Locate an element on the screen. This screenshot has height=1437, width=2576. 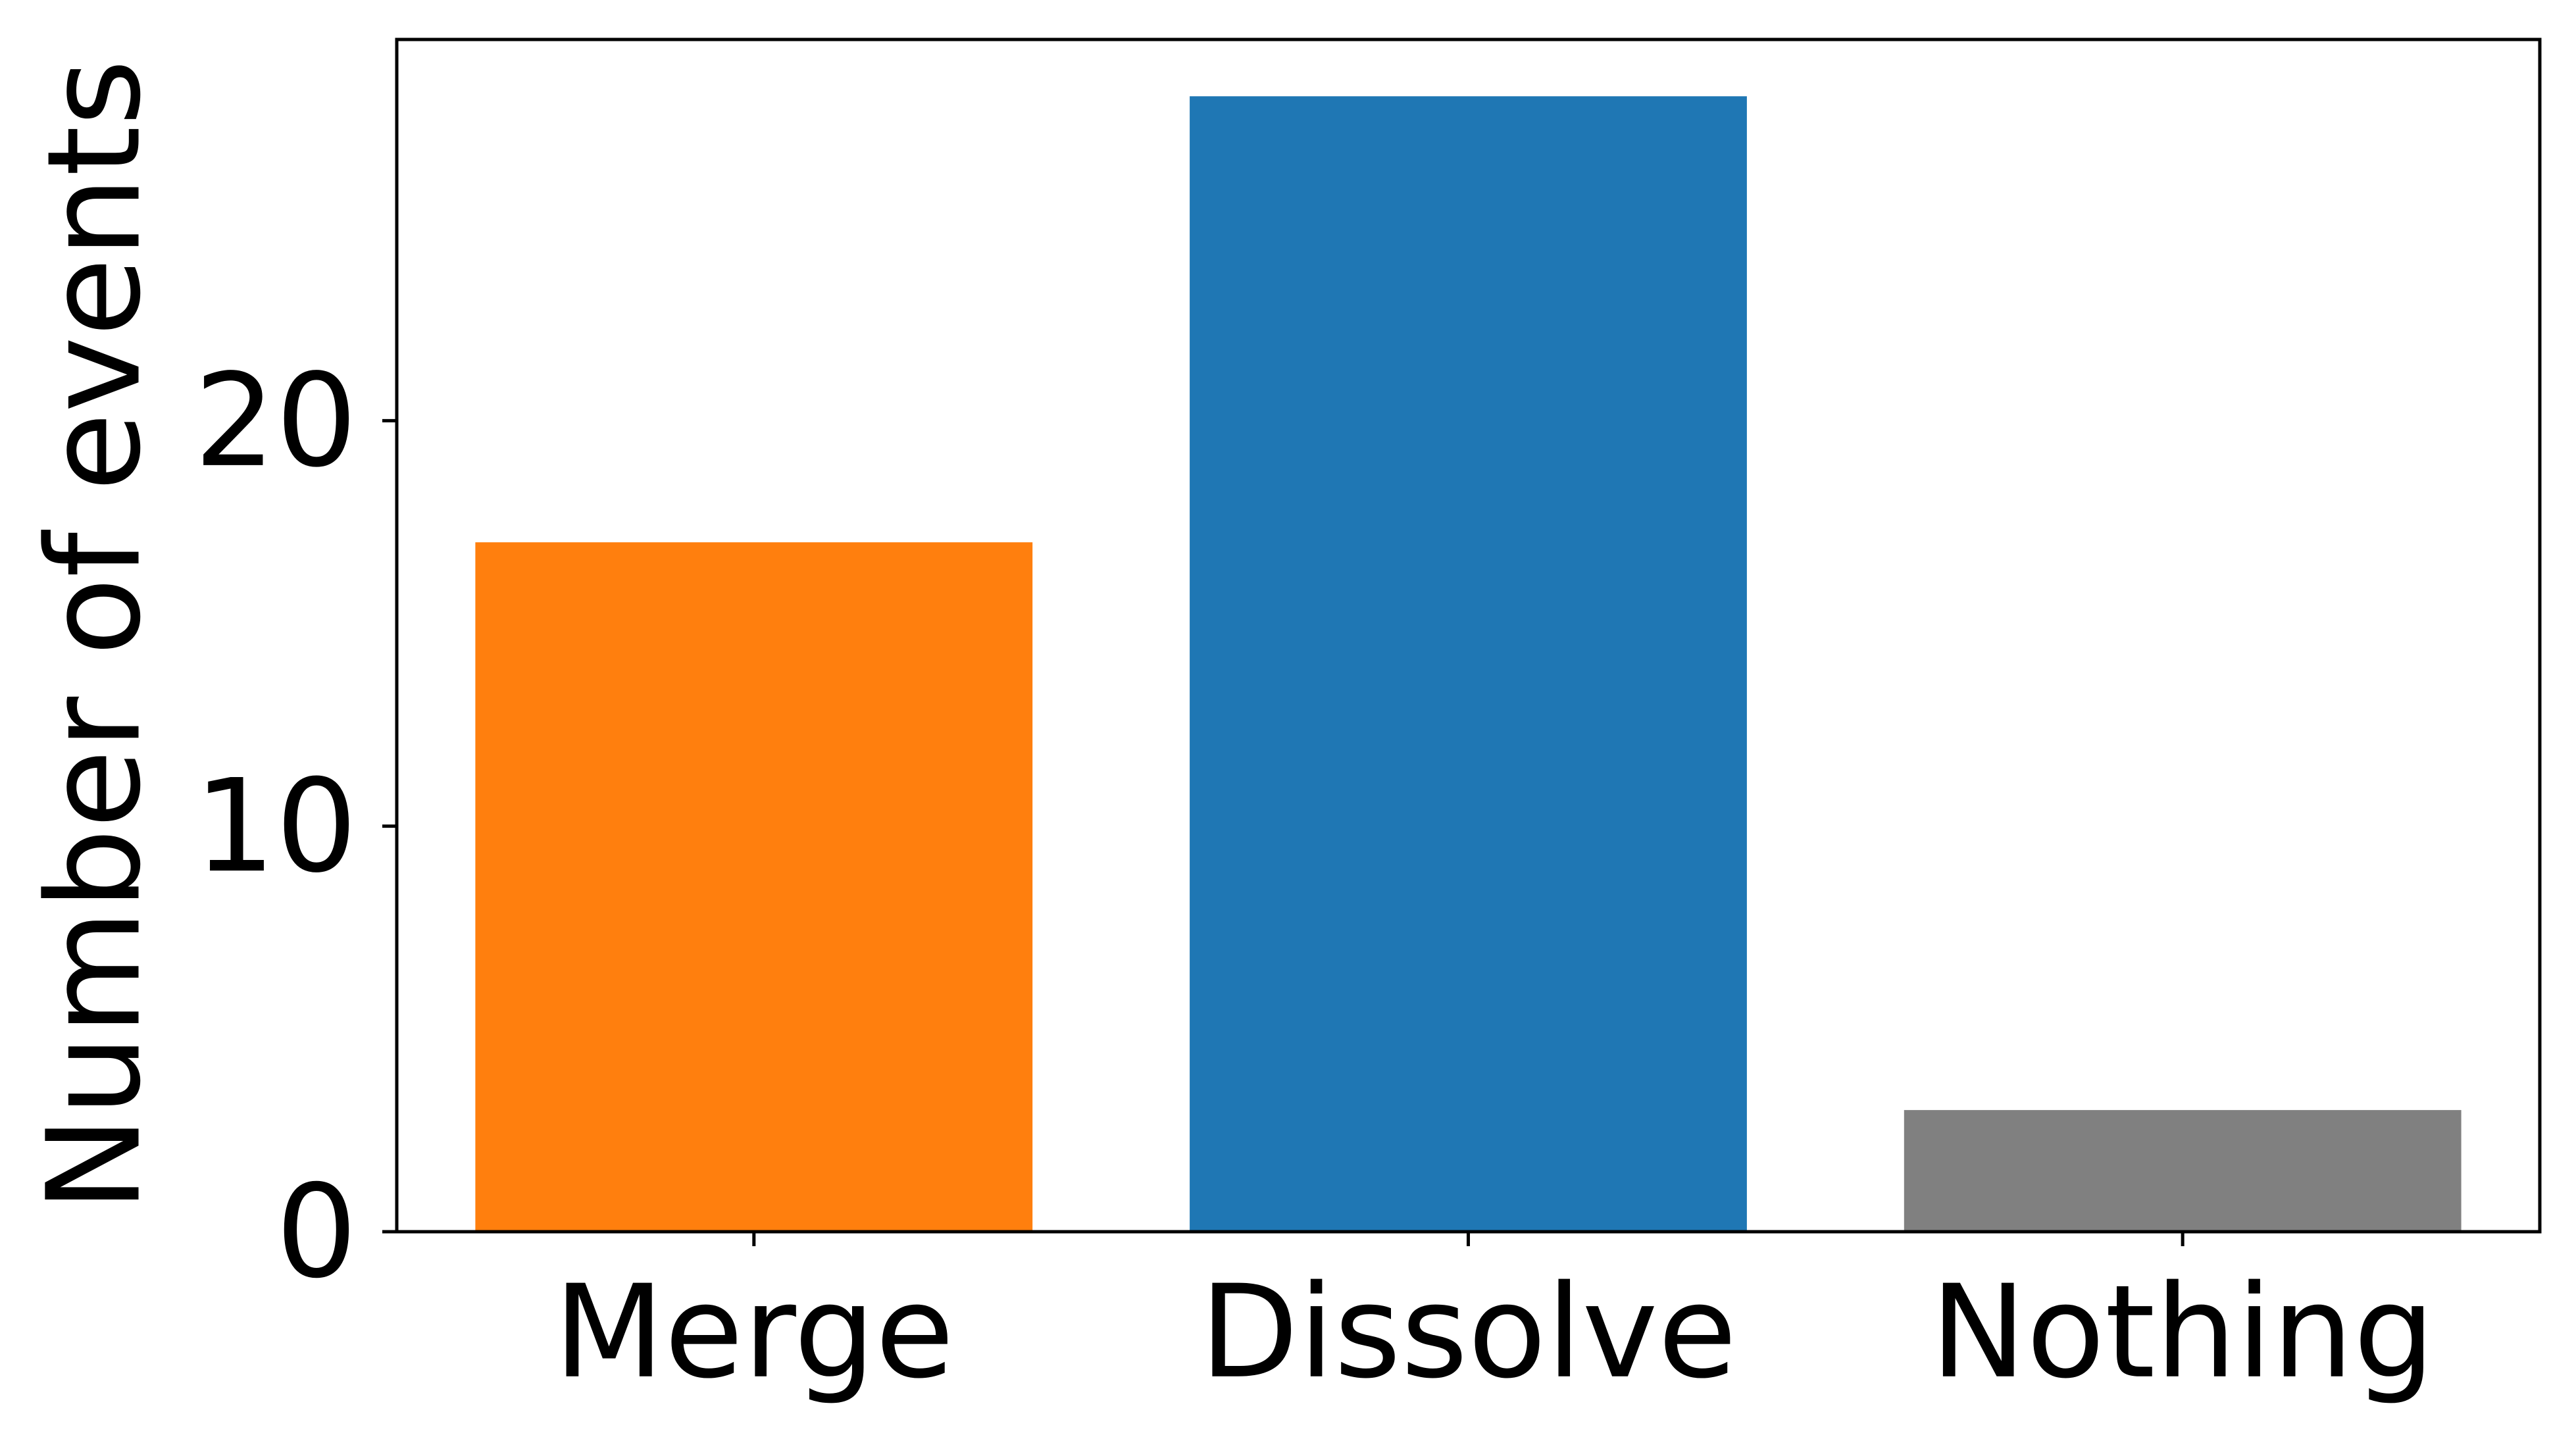
y-axis: 0 10 20 is located at coordinates (295, 826).